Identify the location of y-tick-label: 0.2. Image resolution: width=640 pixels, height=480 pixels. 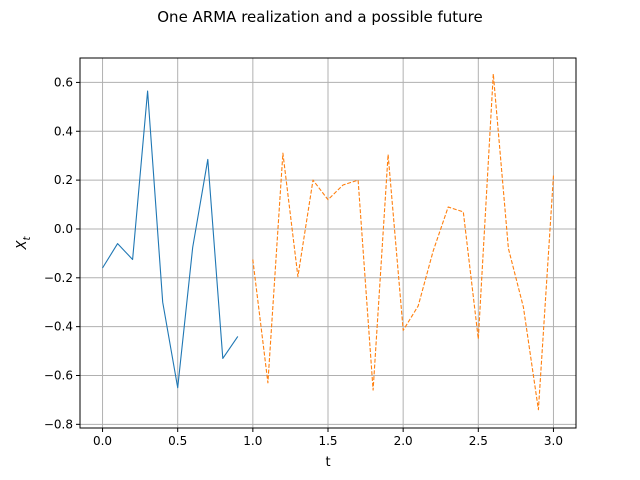
(63, 180).